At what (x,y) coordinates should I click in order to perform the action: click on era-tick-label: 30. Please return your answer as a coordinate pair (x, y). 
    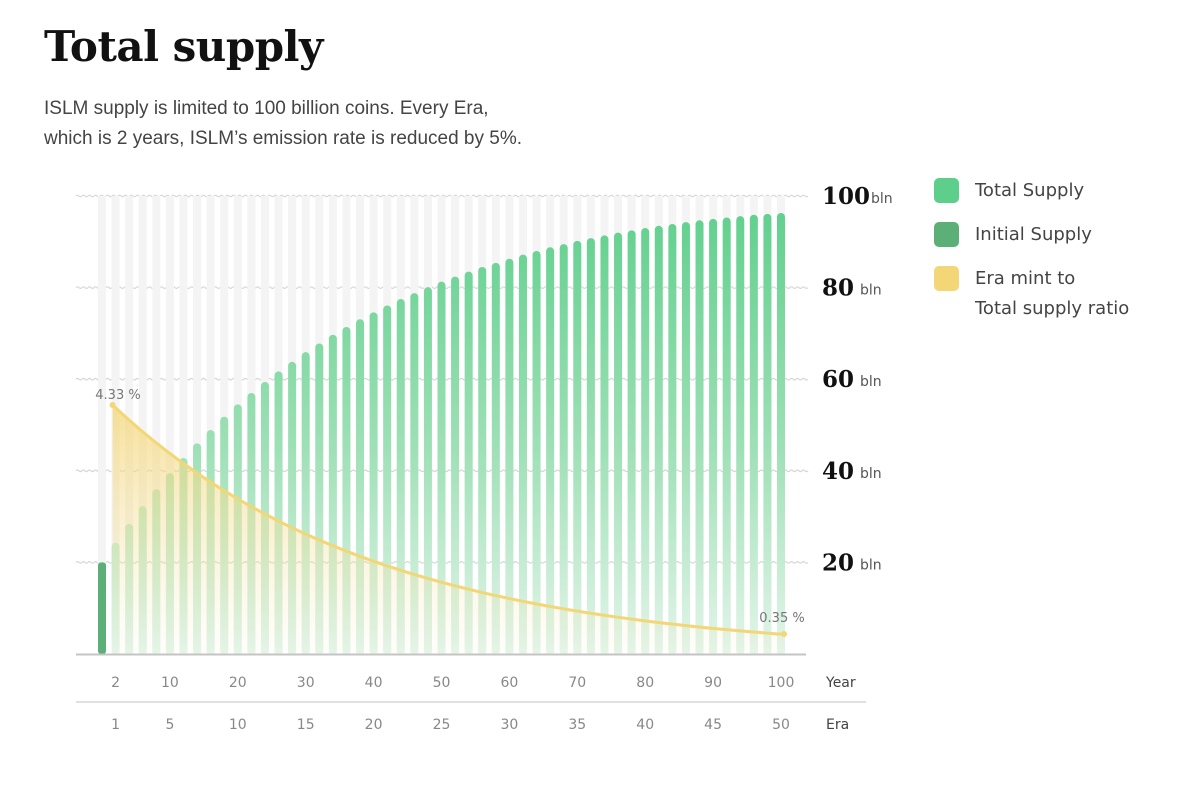
    Looking at the image, I should click on (509, 725).